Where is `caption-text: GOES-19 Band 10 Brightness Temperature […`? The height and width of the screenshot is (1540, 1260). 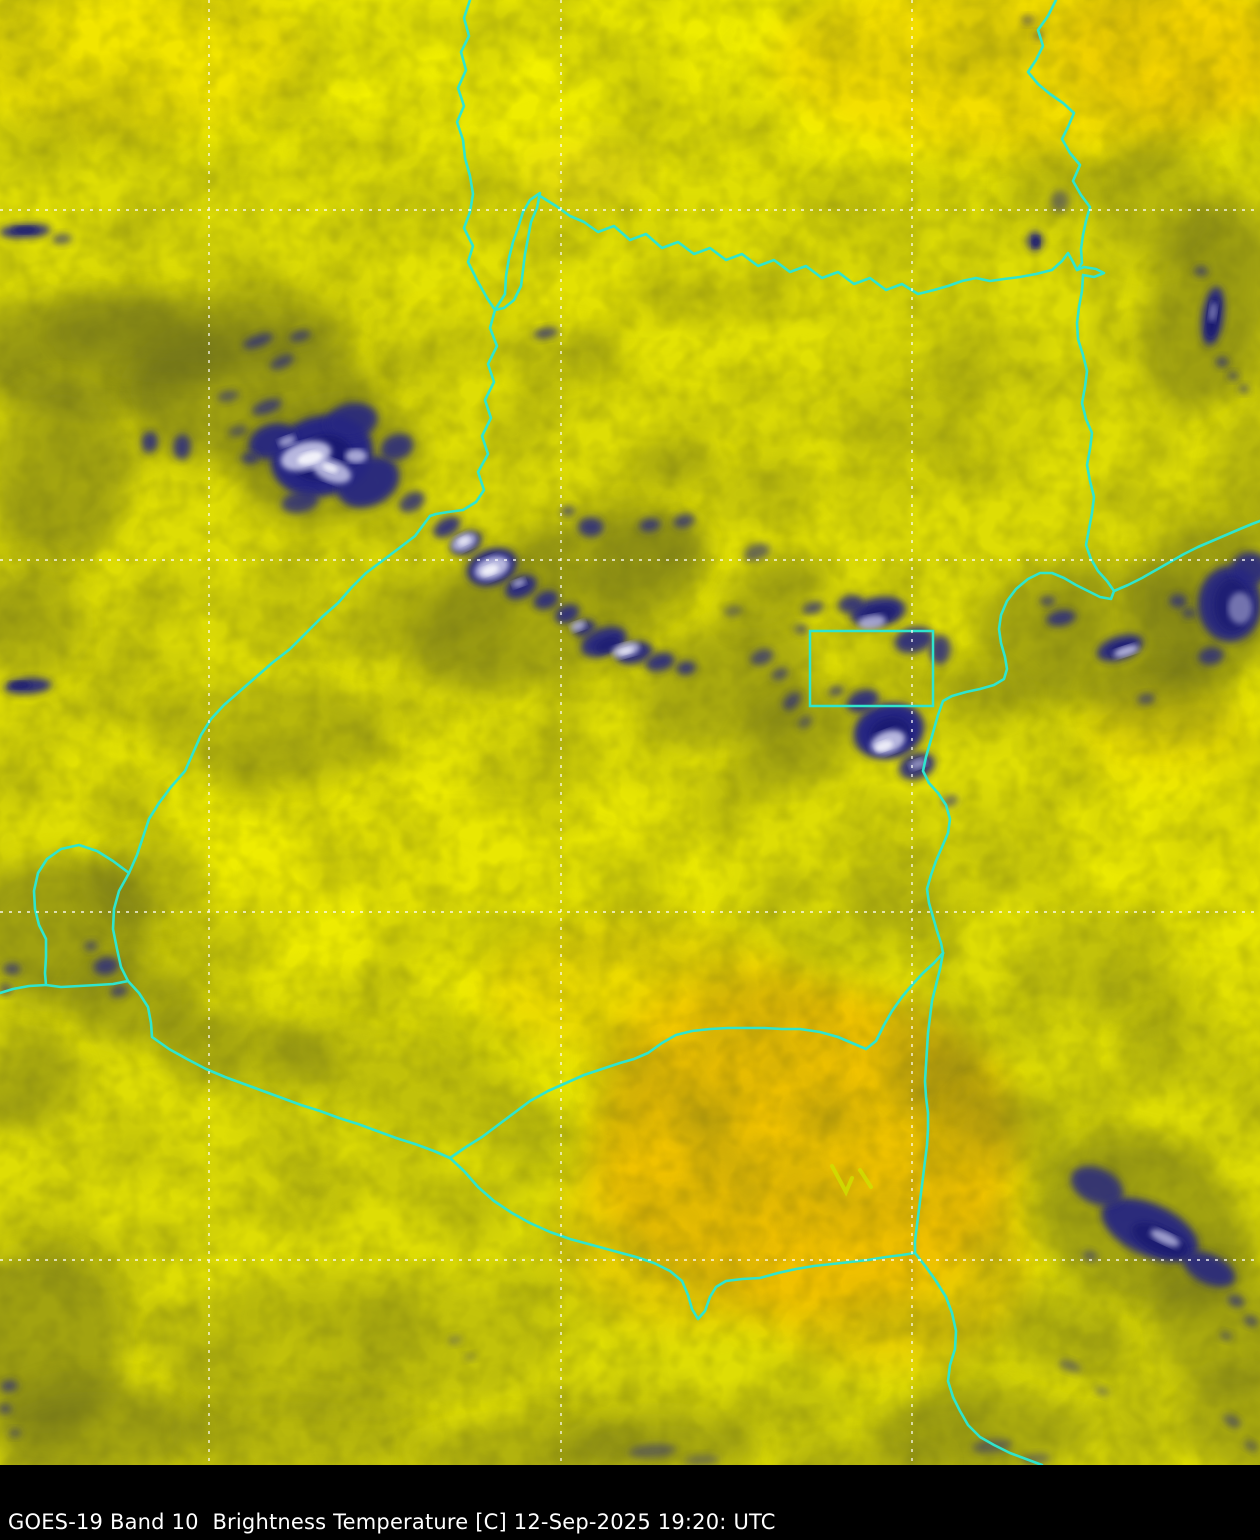 caption-text: GOES-19 Band 10 Brightness Temperature [… is located at coordinates (392, 1521).